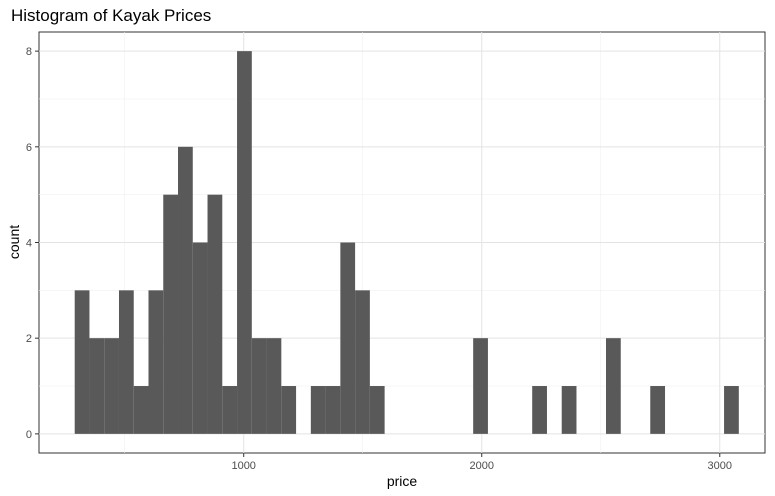 The width and height of the screenshot is (775, 496). Describe the element at coordinates (243, 466) in the screenshot. I see `x-tick-label: 1000` at that location.